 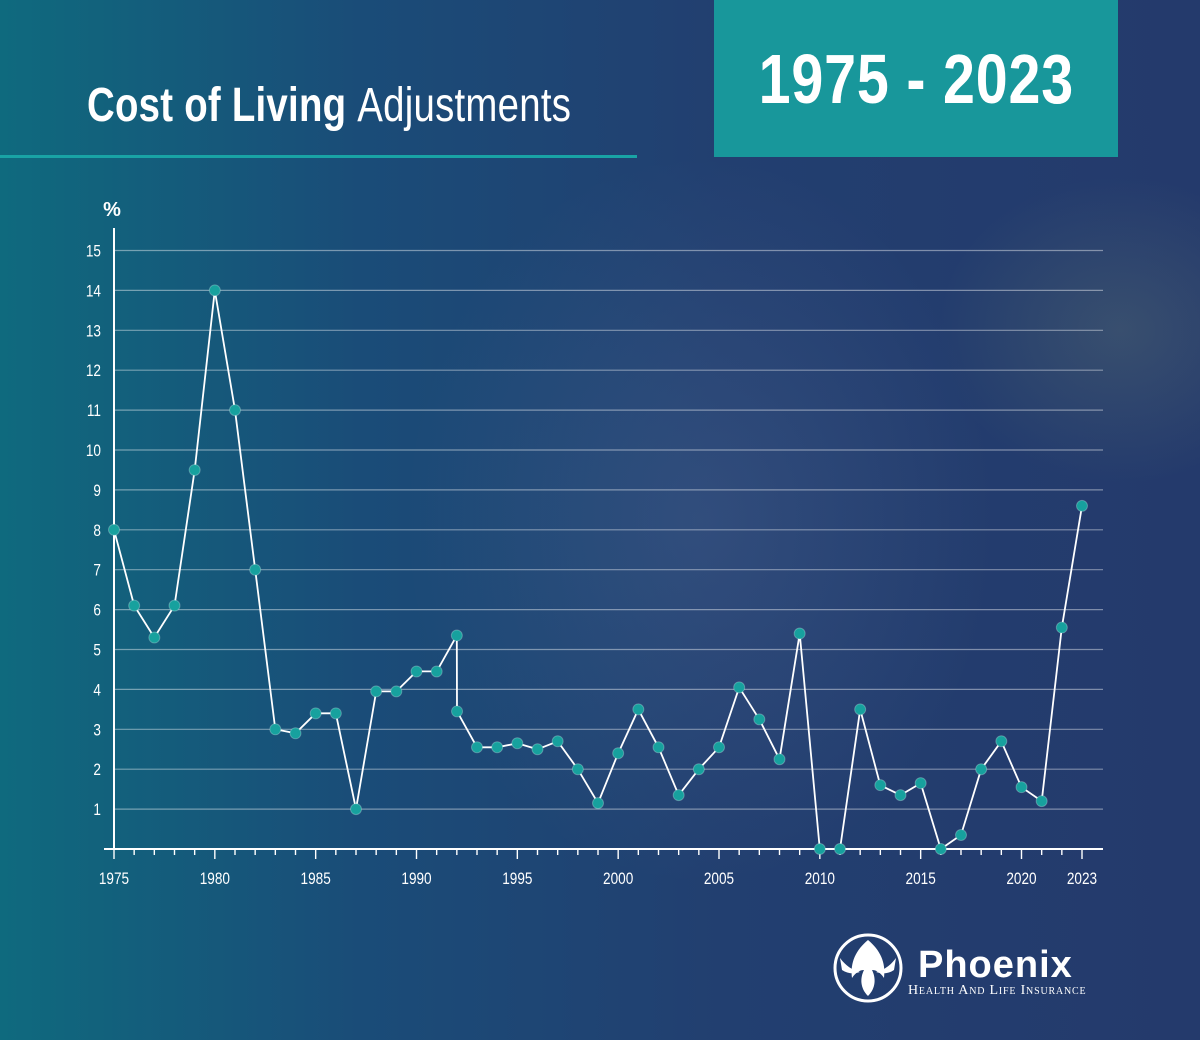 What do you see at coordinates (517, 879) in the screenshot?
I see `x-tick-label: 1995` at bounding box center [517, 879].